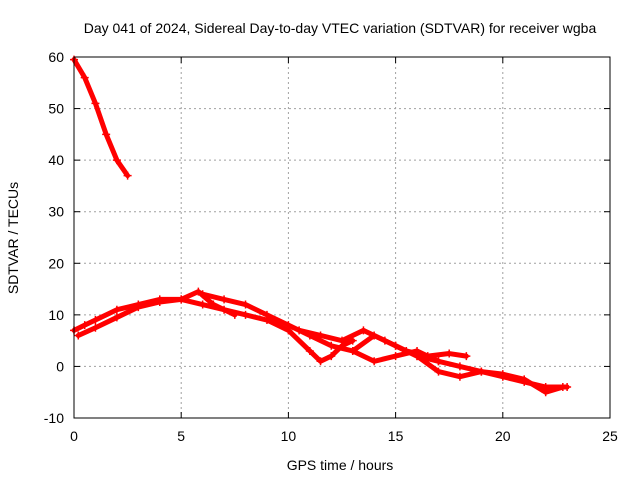  I want to click on y-tick-label: 10, so click(56, 315).